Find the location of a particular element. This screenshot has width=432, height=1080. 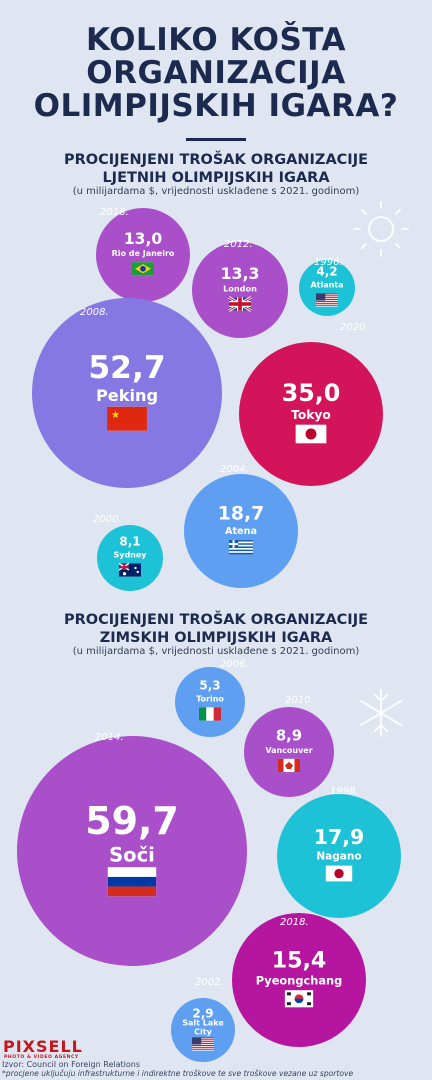

uk-flag-part is located at coordinates (240, 304).